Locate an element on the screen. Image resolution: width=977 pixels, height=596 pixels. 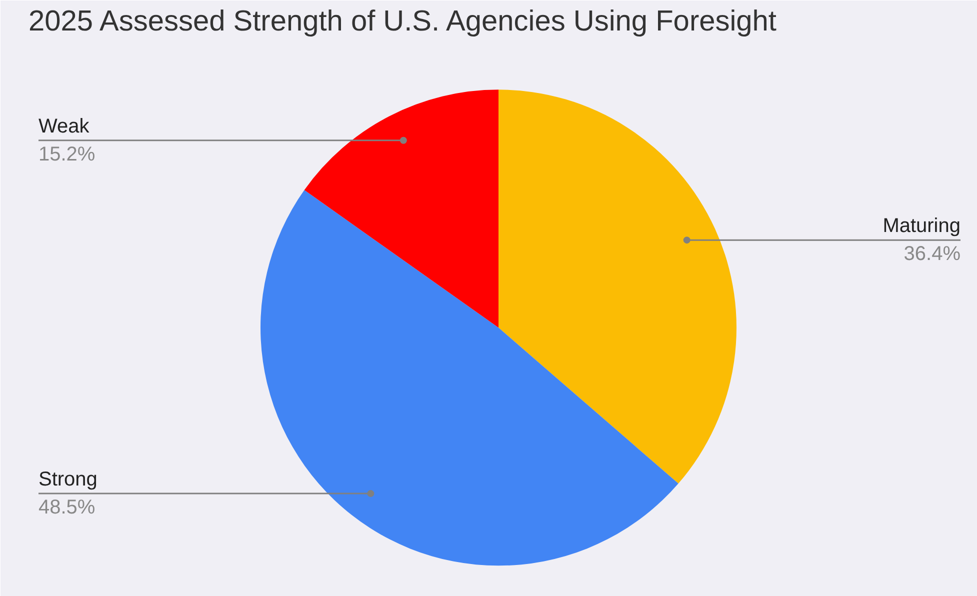
slice-label: Weak is located at coordinates (64, 126).